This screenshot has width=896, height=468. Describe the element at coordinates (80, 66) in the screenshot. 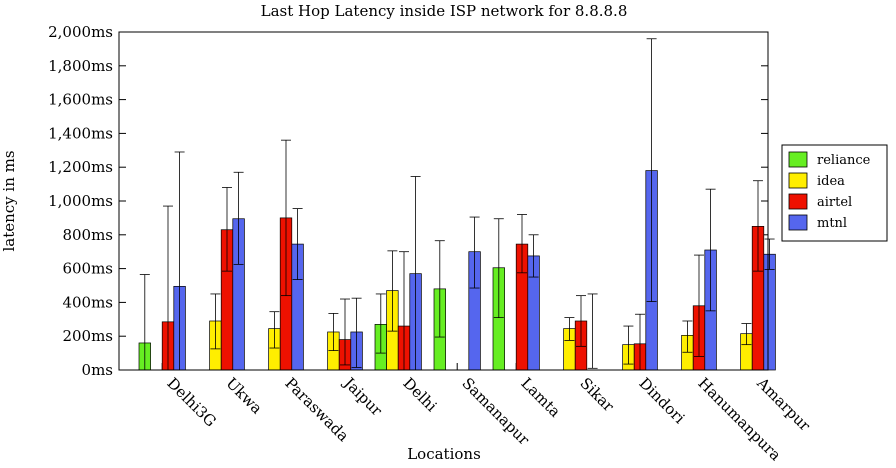

I see `y-tick-label: 1,800ms` at that location.